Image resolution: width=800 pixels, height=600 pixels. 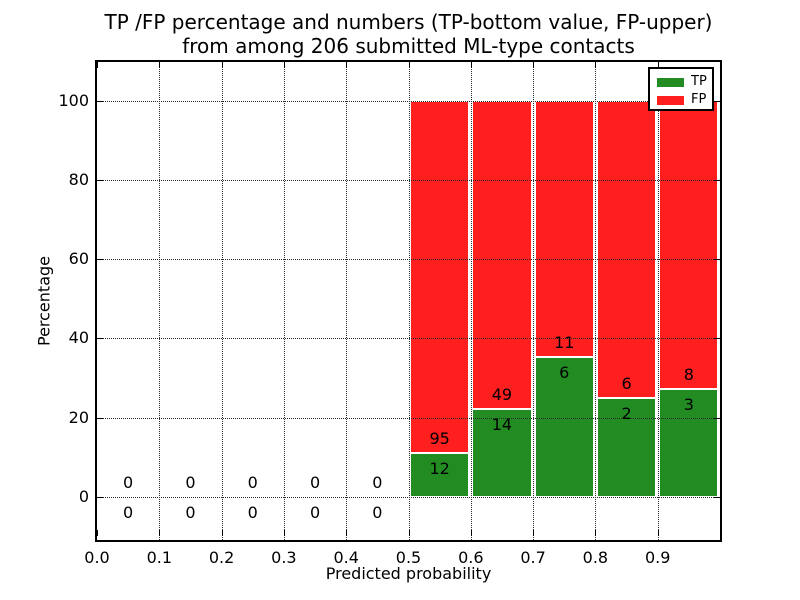 I want to click on tp-count-label: 2, so click(x=626, y=413).